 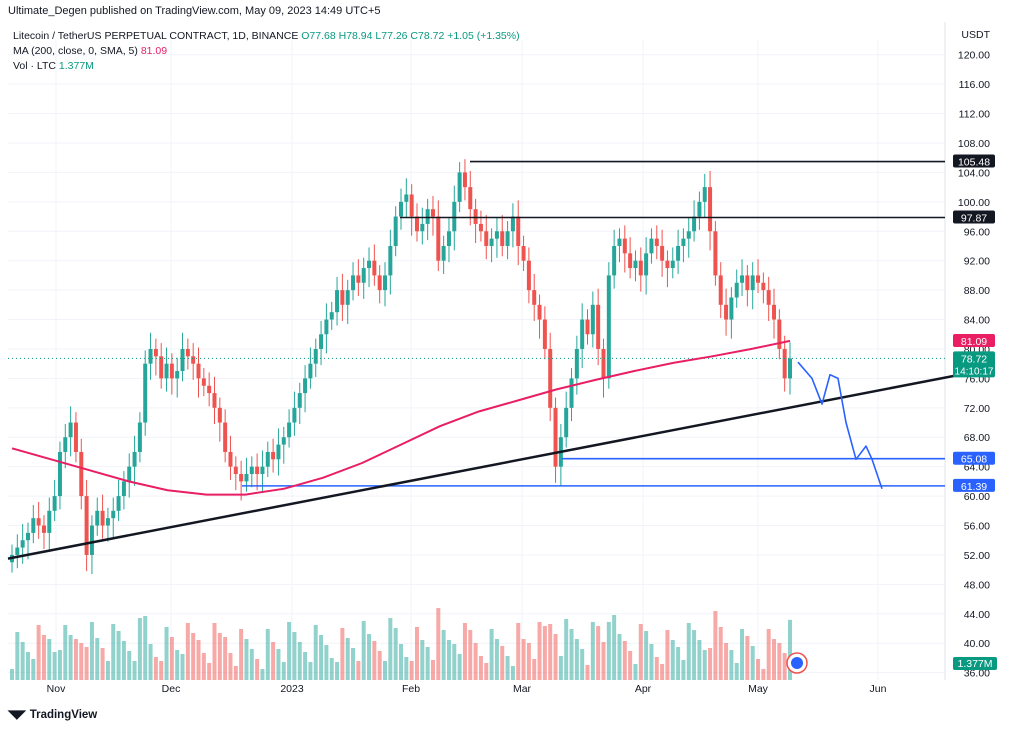 What do you see at coordinates (977, 556) in the screenshot?
I see `y-tick-label: 52.00` at bounding box center [977, 556].